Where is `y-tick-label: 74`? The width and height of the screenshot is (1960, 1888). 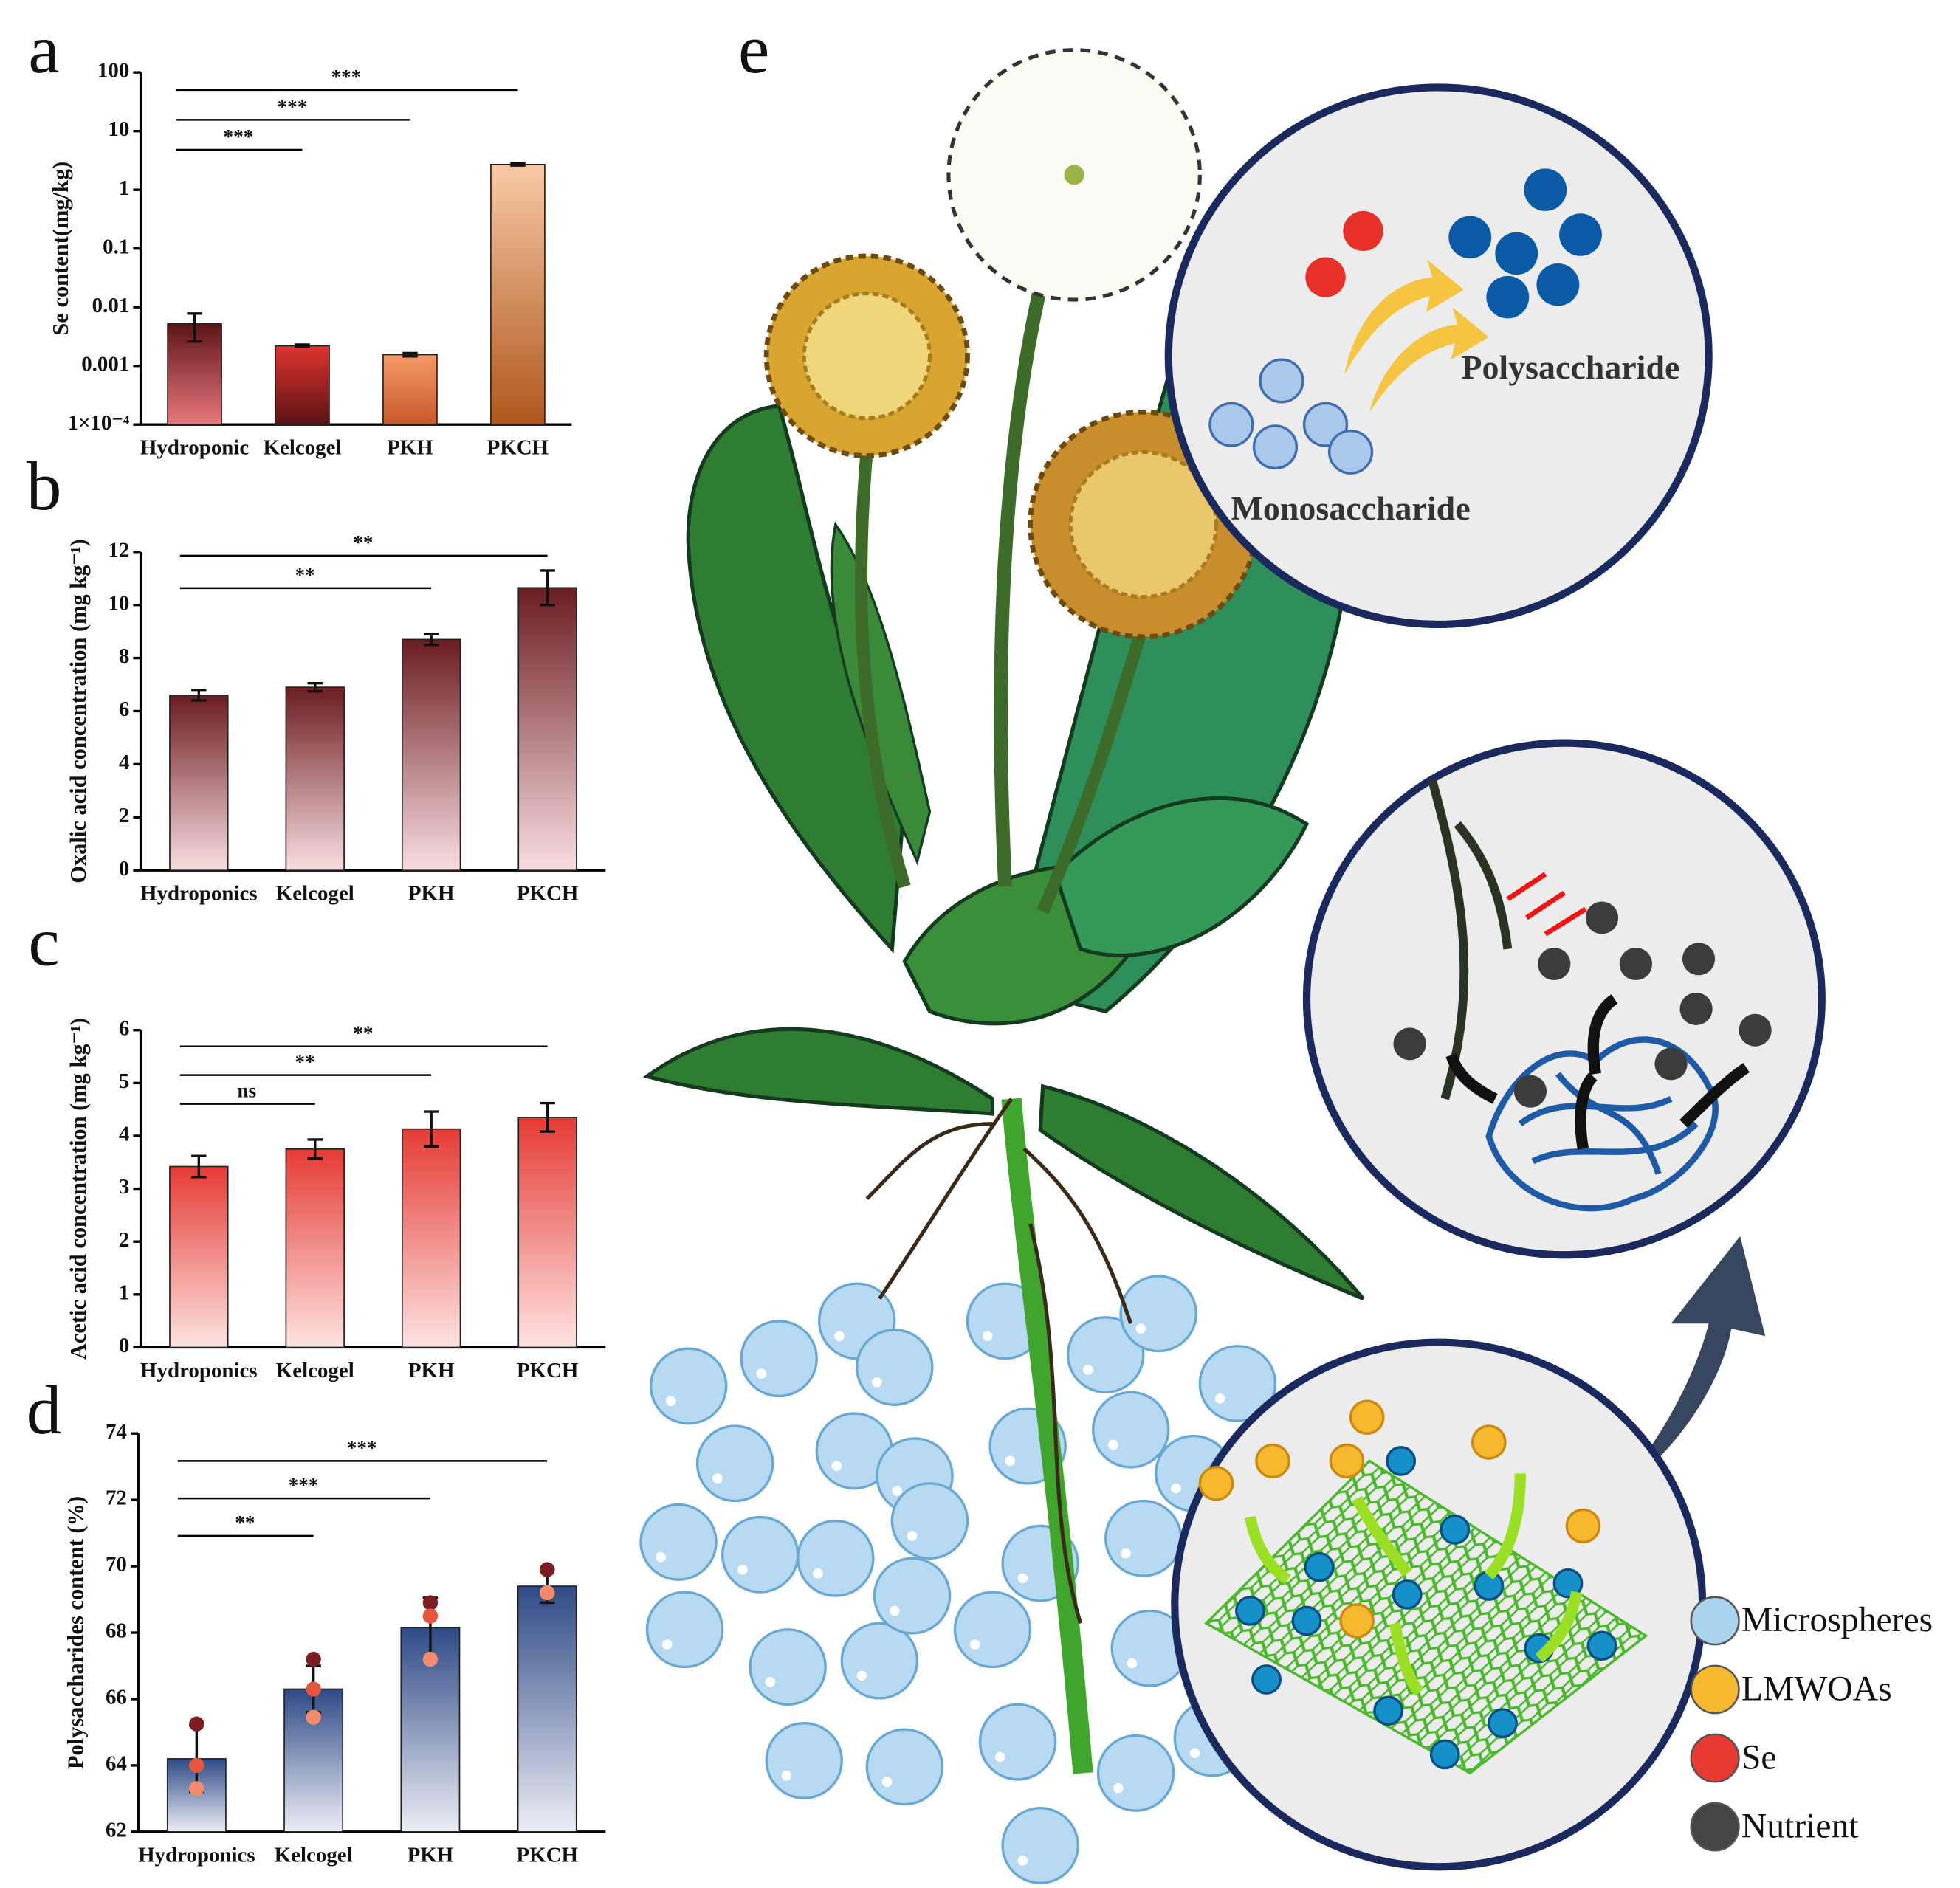 y-tick-label: 74 is located at coordinates (117, 1432).